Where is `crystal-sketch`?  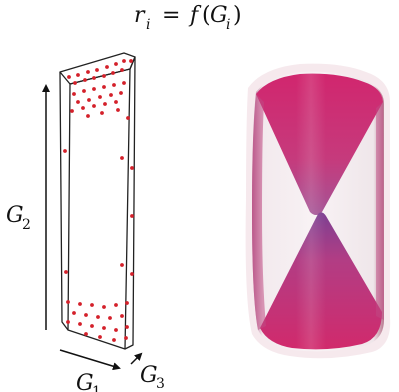 crystal-sketch is located at coordinates (97, 201).